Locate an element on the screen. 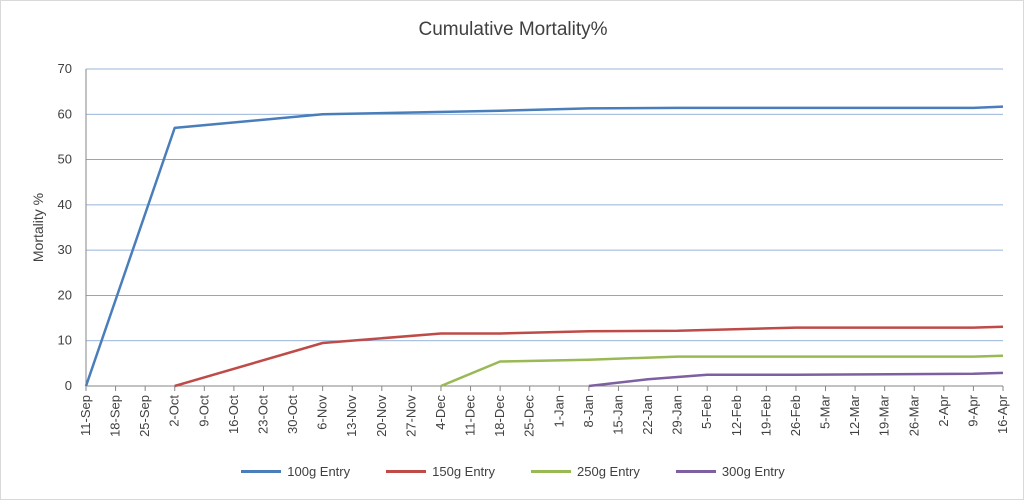 This screenshot has width=1024, height=501. legend-item: 250g Entry is located at coordinates (585, 471).